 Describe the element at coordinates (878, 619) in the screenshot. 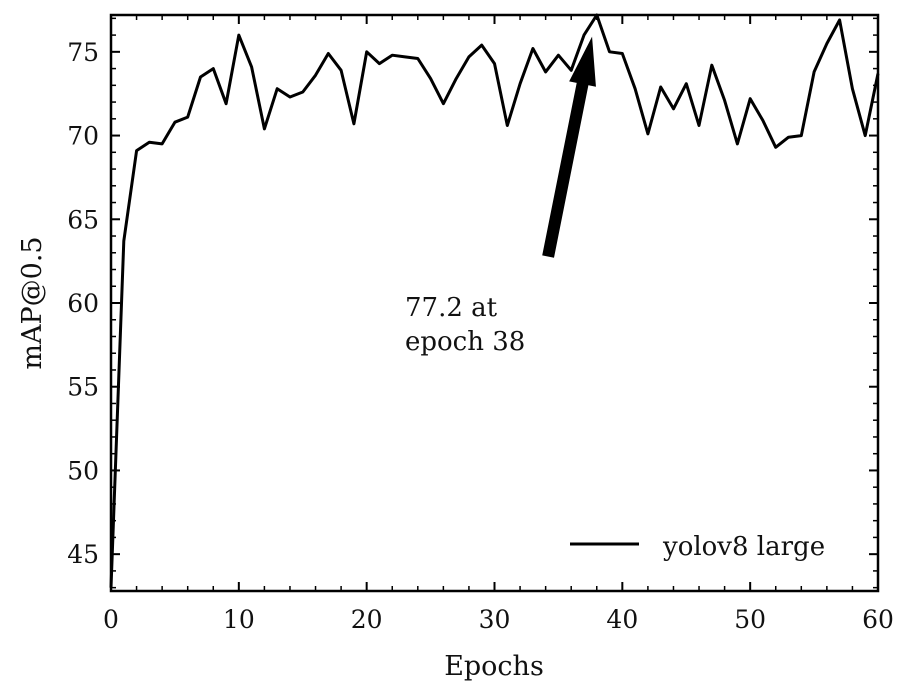

I see `x-tick-label: 60` at that location.